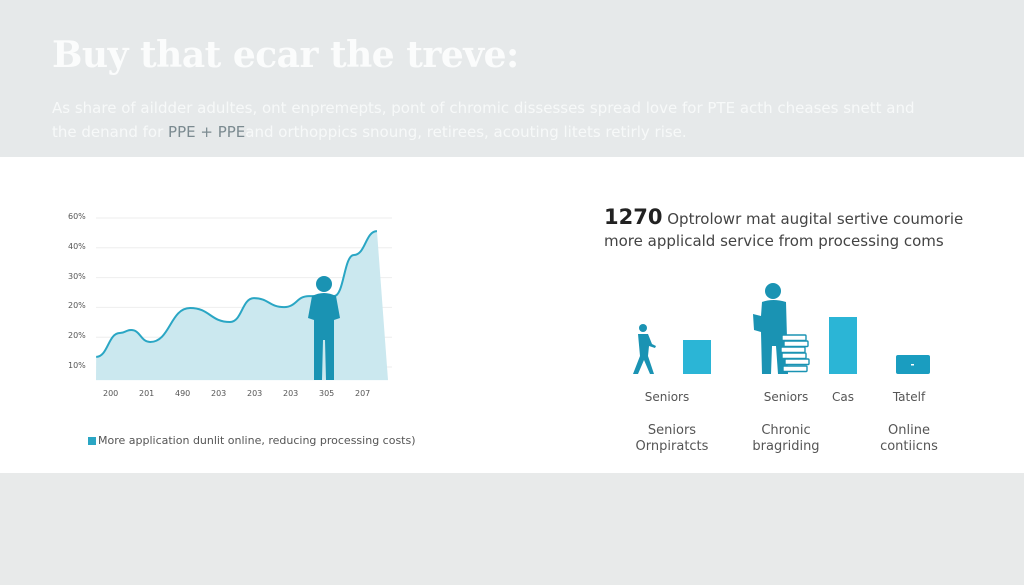 This screenshot has height=585, width=1024. Describe the element at coordinates (815, 219) in the screenshot. I see `headline-text: Optrolowr mat augital sertive coumorie` at that location.